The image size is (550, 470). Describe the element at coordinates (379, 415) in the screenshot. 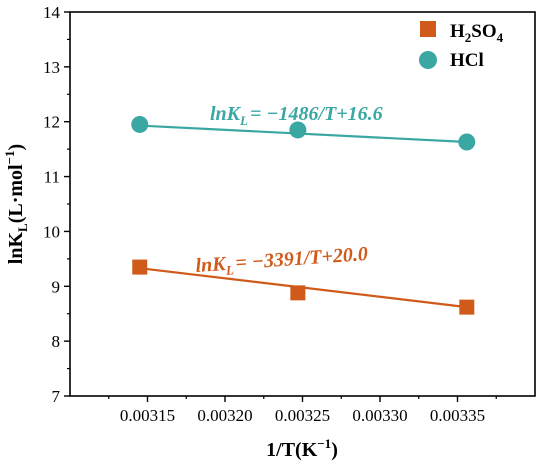

I see `x-tick-label: 0.00330` at that location.